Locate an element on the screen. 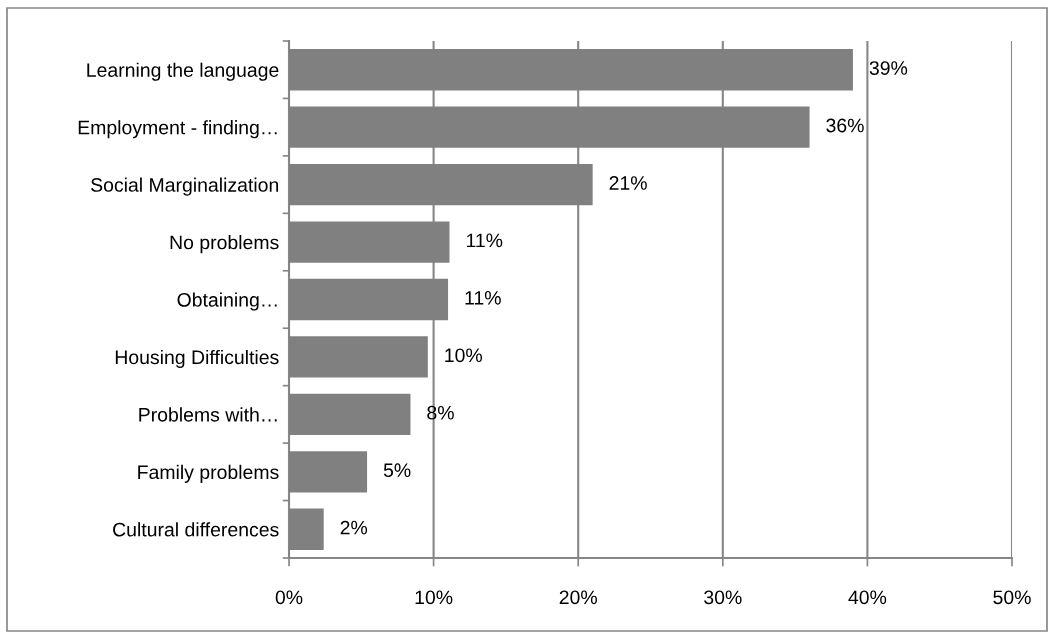 The height and width of the screenshot is (639, 1054). y-tick-label: Social Marginalization is located at coordinates (185, 186).